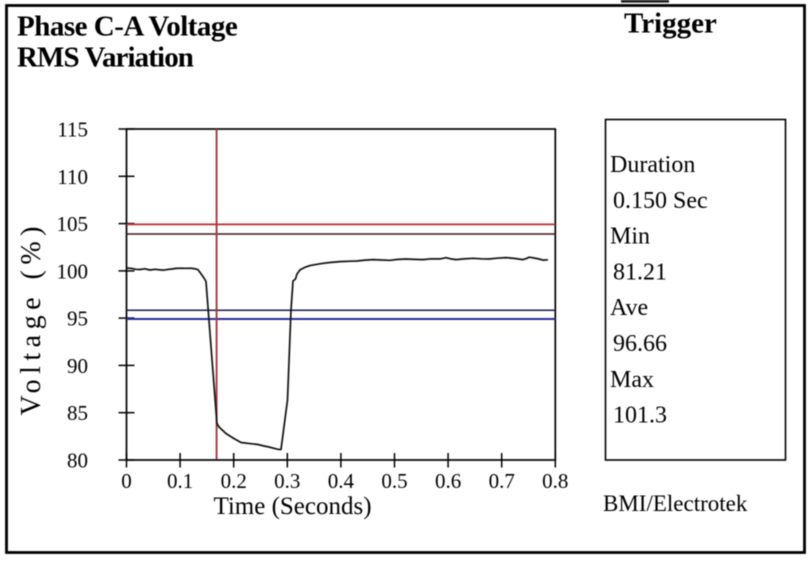 This screenshot has width=812, height=561. I want to click on svg-text: 0.7, so click(502, 481).